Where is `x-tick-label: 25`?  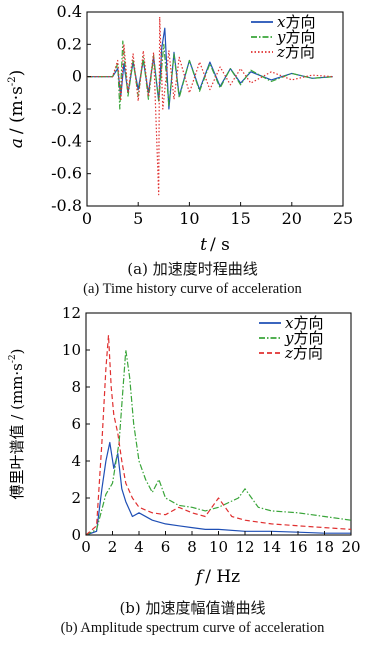
x-tick-label: 25 is located at coordinates (343, 218).